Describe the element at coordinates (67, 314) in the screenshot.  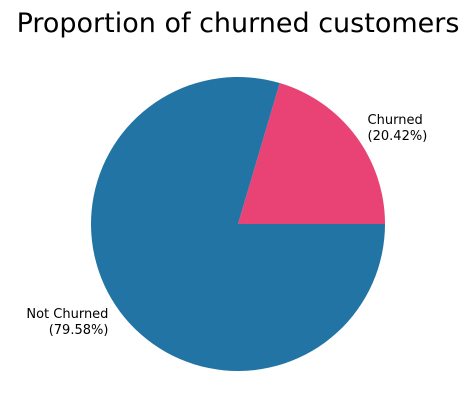
I see `pie-label-name: Not Churned` at that location.